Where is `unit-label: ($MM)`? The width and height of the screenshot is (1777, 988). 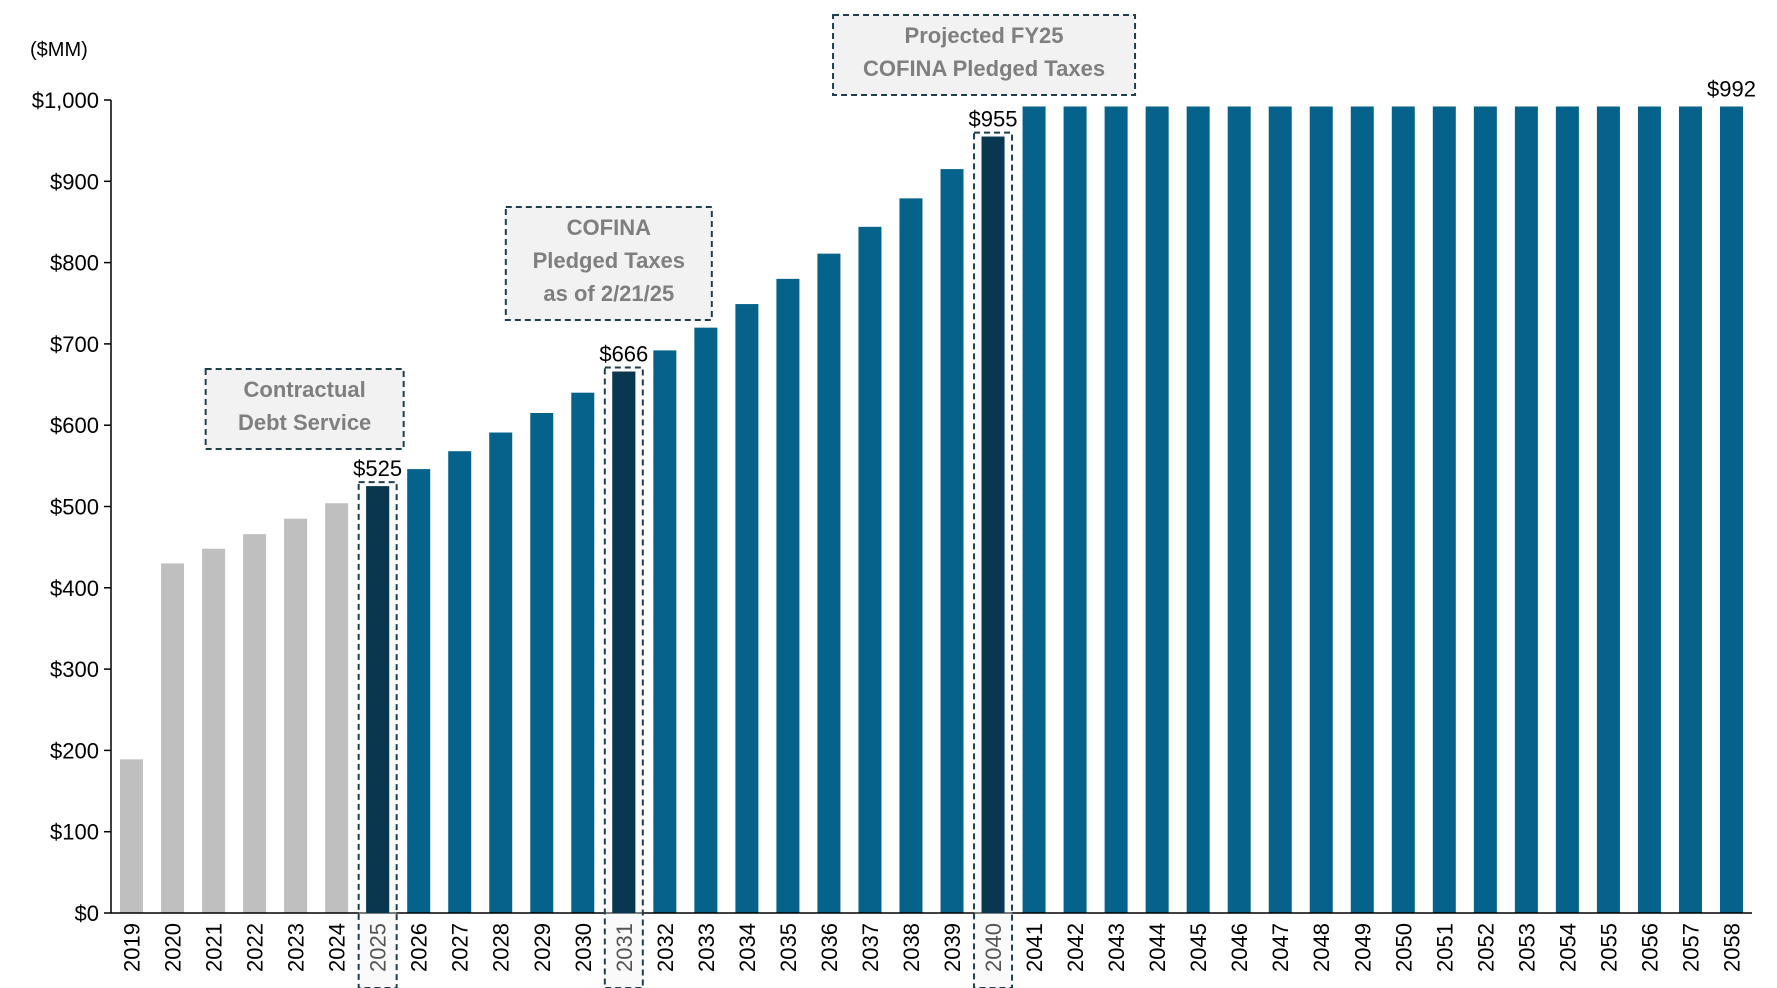
unit-label: ($MM) is located at coordinates (59, 50).